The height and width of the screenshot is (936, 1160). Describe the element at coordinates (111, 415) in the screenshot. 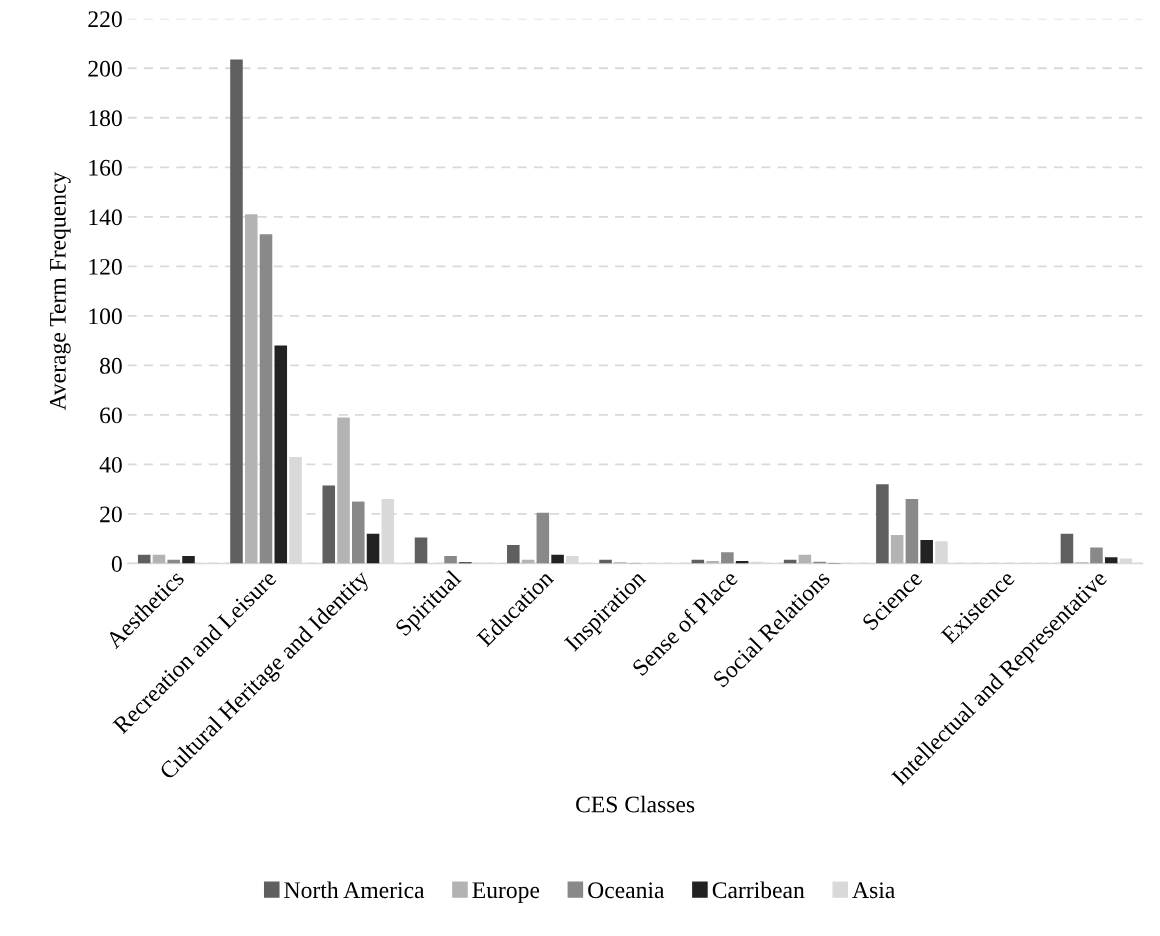

I see `y-tick-label: 60` at that location.